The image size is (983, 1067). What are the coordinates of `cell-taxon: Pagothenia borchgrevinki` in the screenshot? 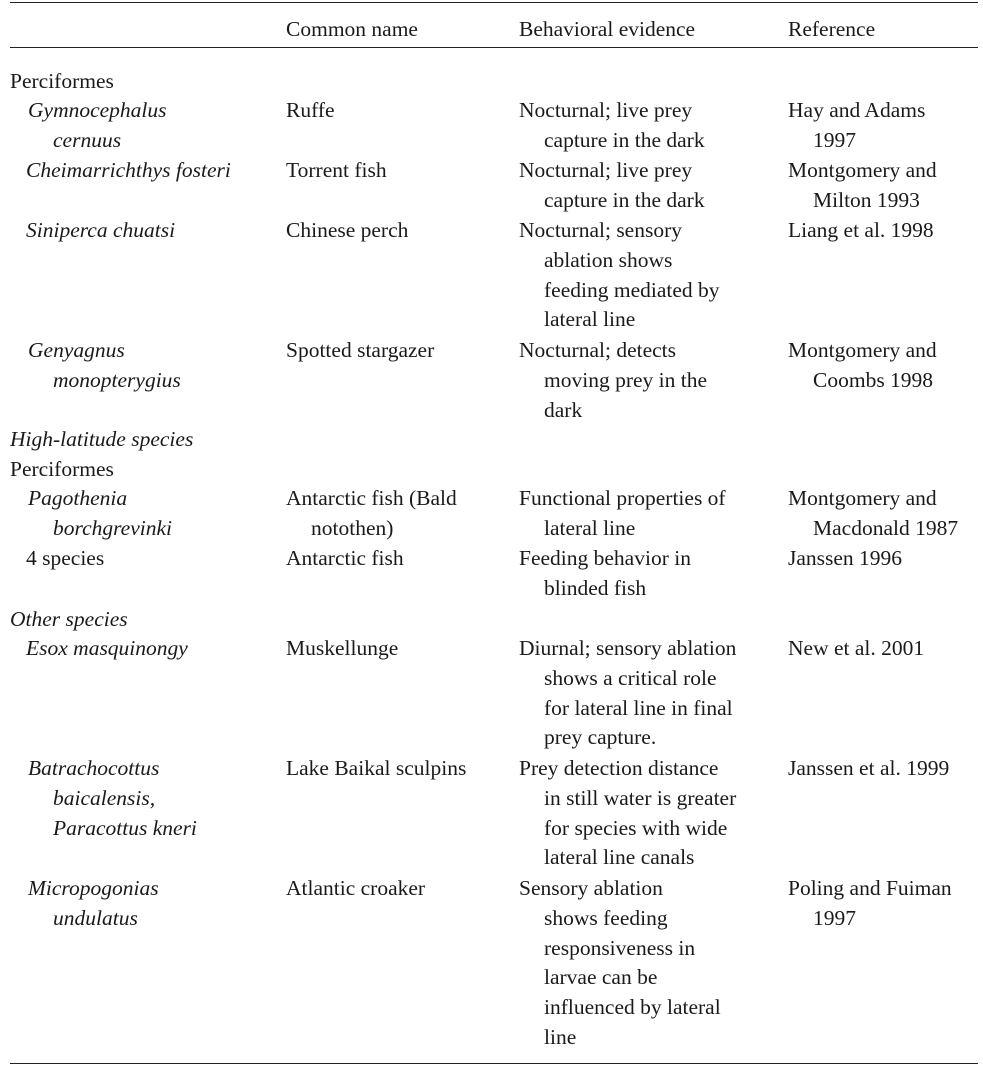 It's located at (100, 514).